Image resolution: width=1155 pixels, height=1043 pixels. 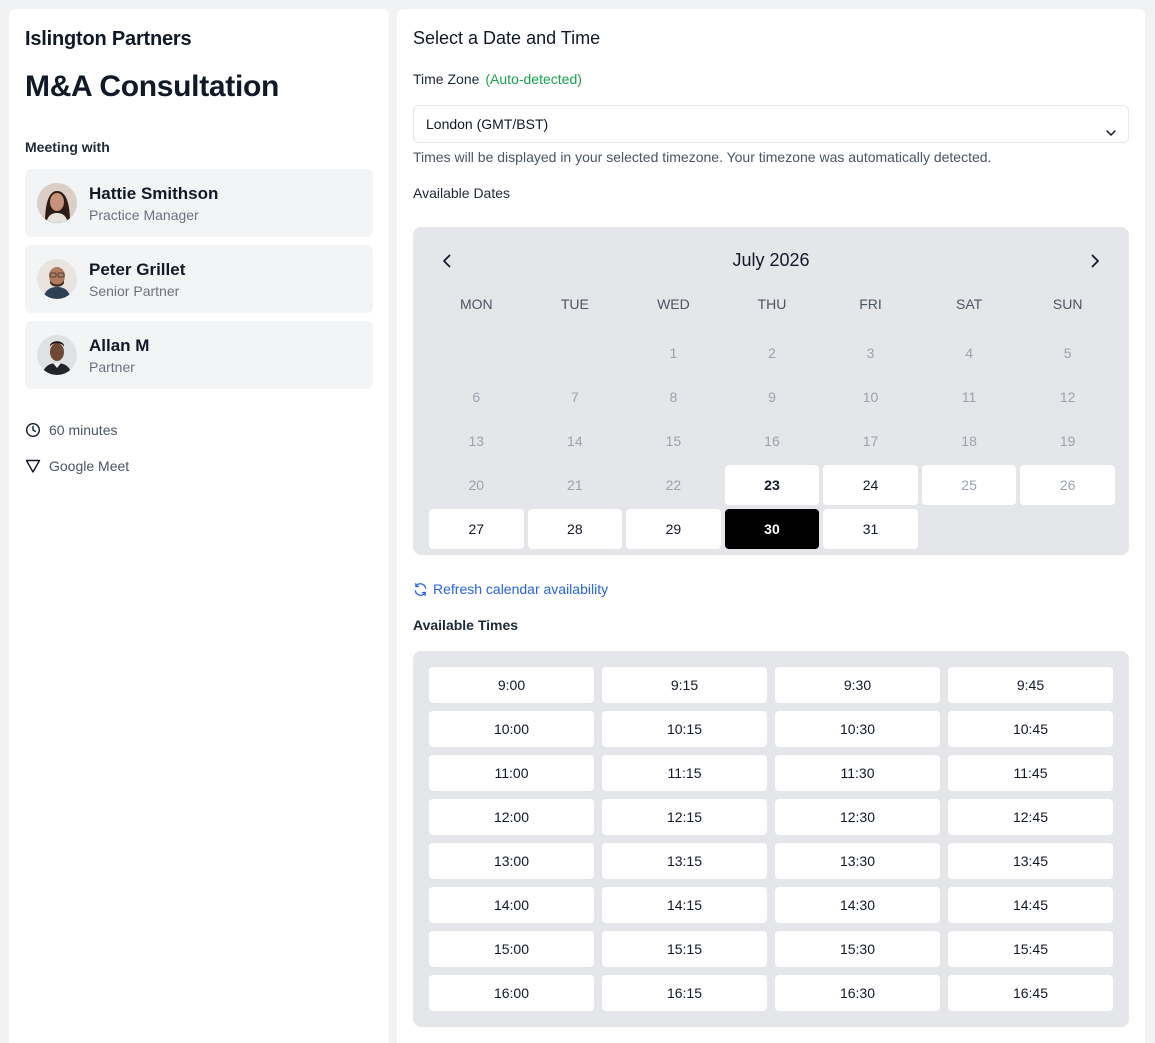 I want to click on weekday-header: FRI, so click(x=870, y=304).